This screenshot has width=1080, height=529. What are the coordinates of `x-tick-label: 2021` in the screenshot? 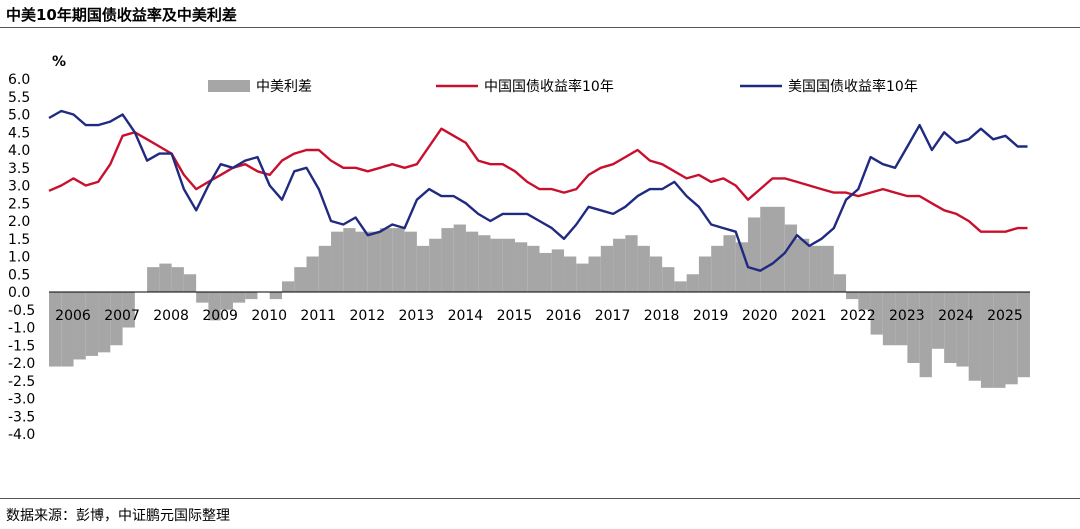 It's located at (809, 316).